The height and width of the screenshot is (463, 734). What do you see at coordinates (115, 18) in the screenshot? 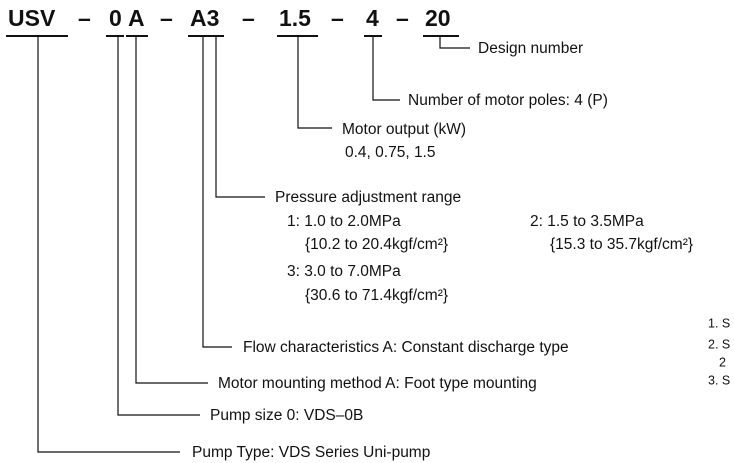
I see `code-size: 0` at bounding box center [115, 18].